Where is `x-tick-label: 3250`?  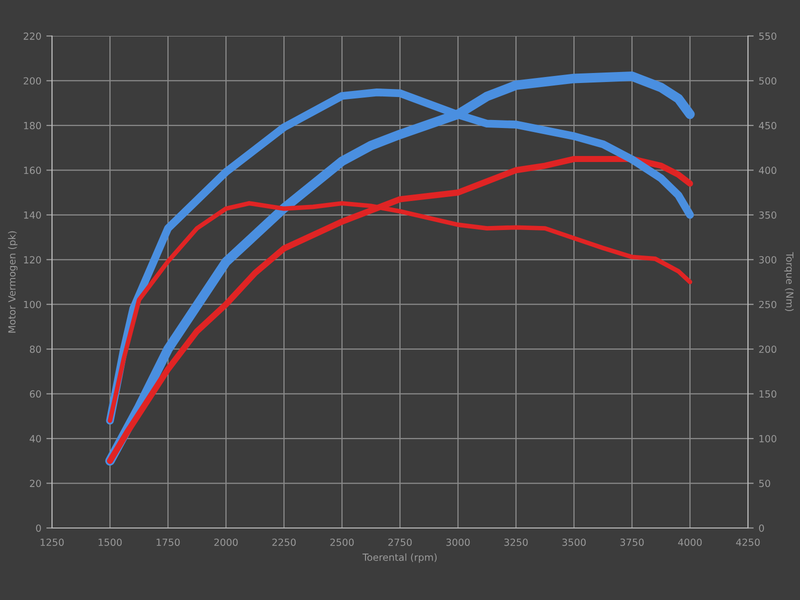 x-tick-label: 3250 is located at coordinates (516, 542).